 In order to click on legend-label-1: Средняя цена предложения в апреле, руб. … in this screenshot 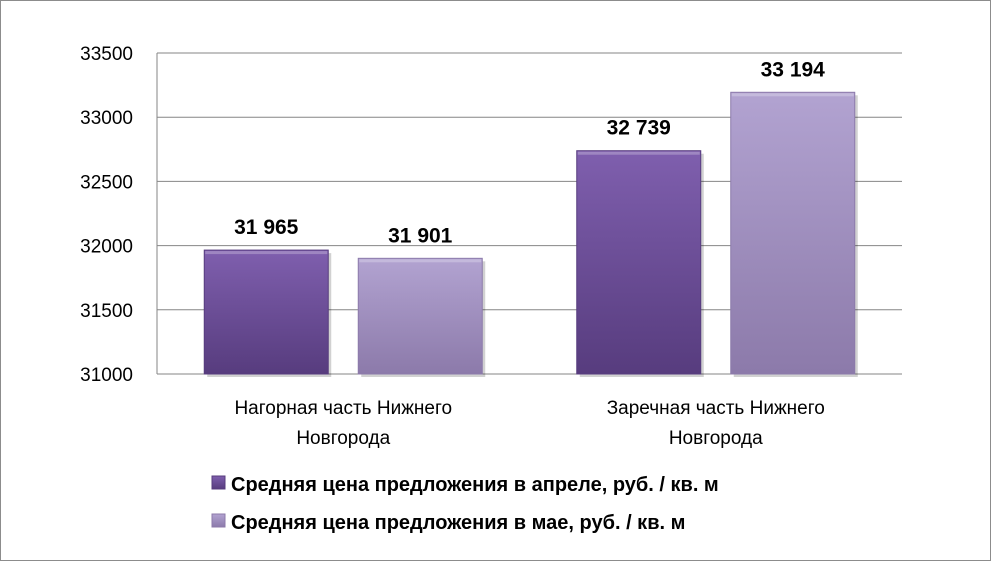, I will do `click(475, 485)`.